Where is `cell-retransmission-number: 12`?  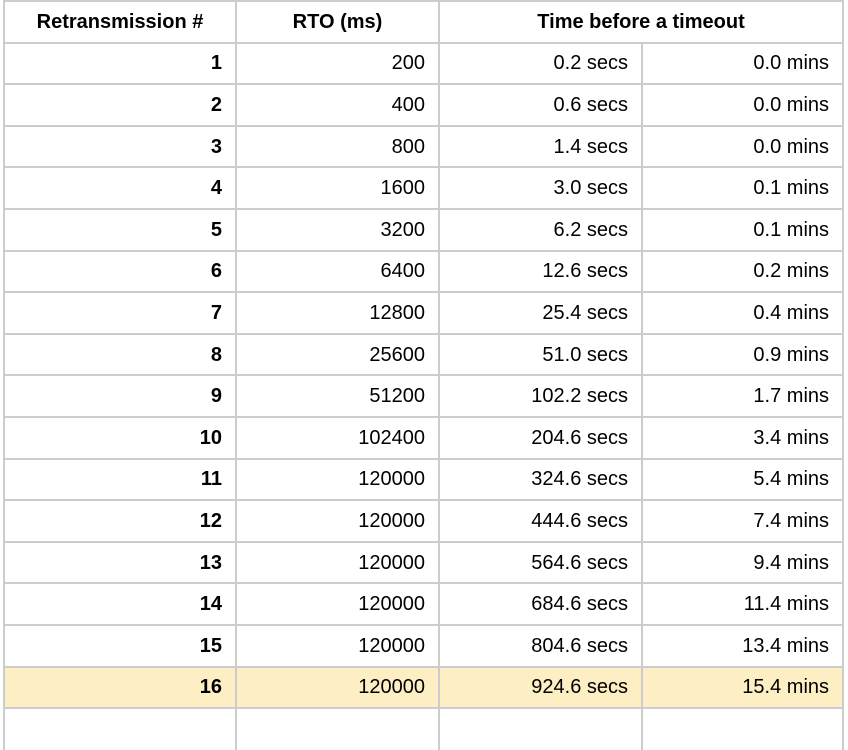 cell-retransmission-number: 12 is located at coordinates (120, 521).